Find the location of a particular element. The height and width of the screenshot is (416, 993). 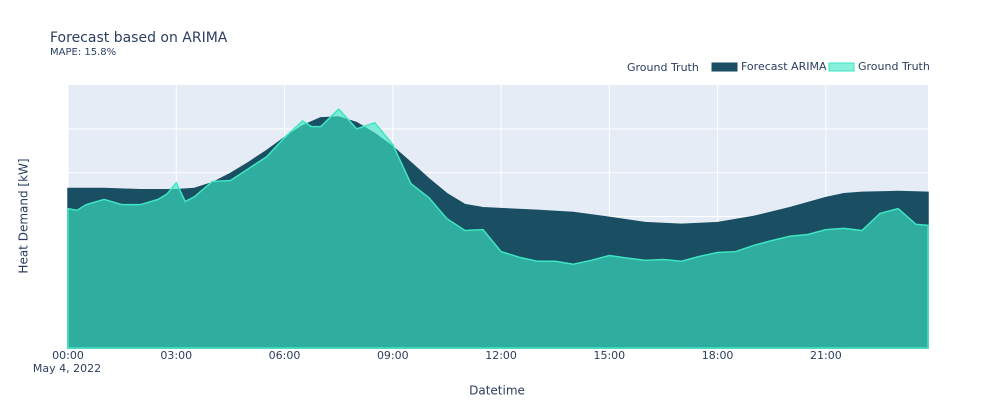

legend-label: Forecast ARIMA is located at coordinates (784, 66).